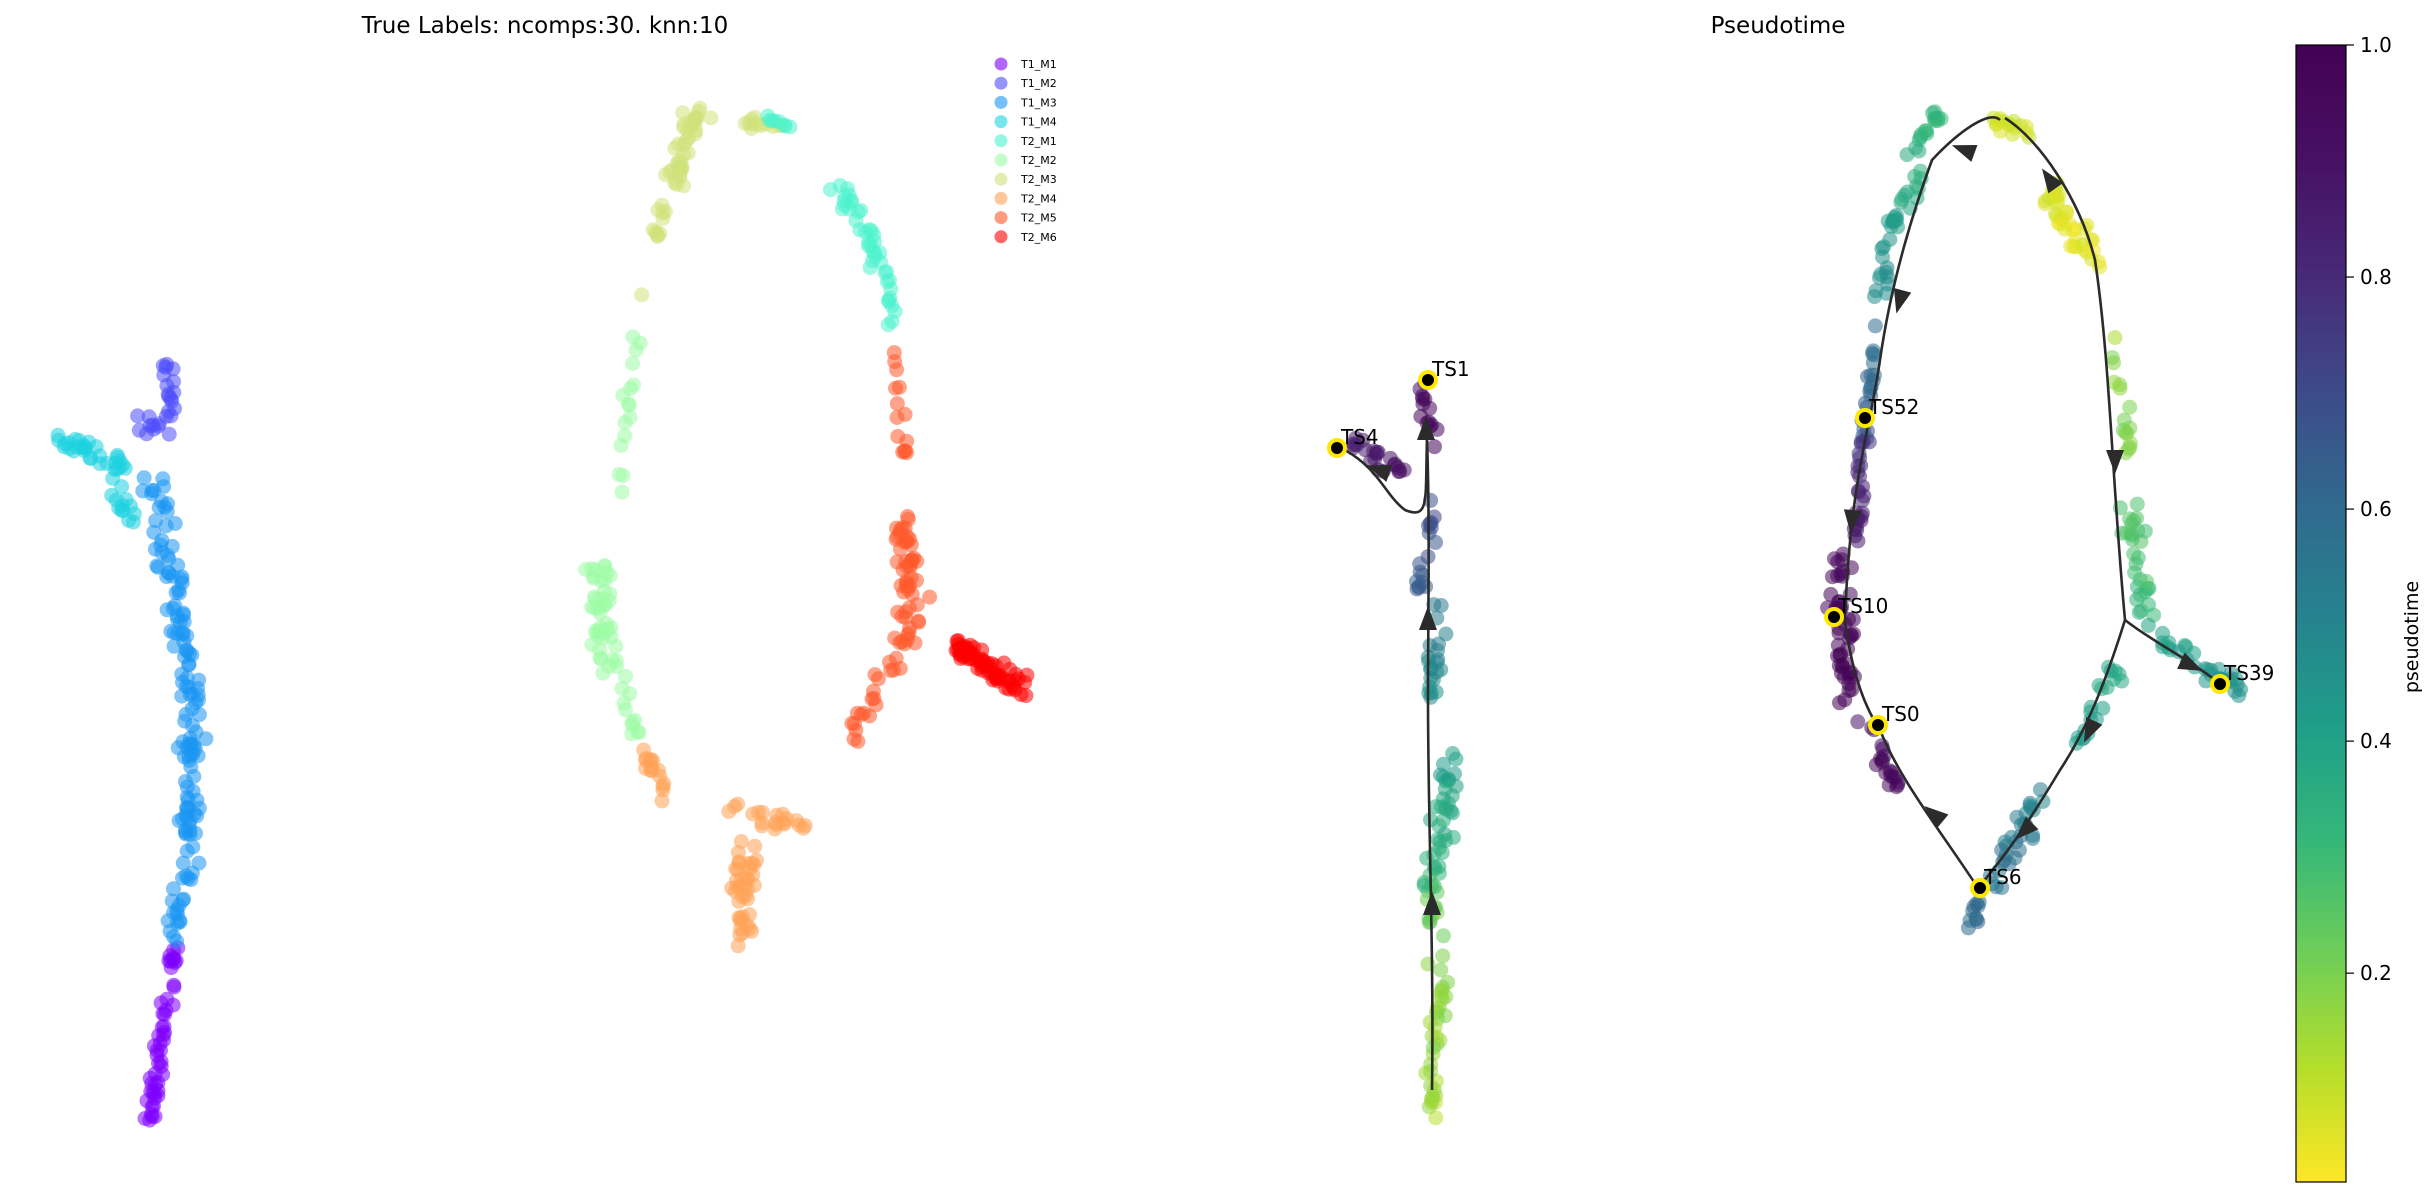 The height and width of the screenshot is (1193, 2431). Describe the element at coordinates (1038, 218) in the screenshot. I see `legend-label: T2_M5` at that location.